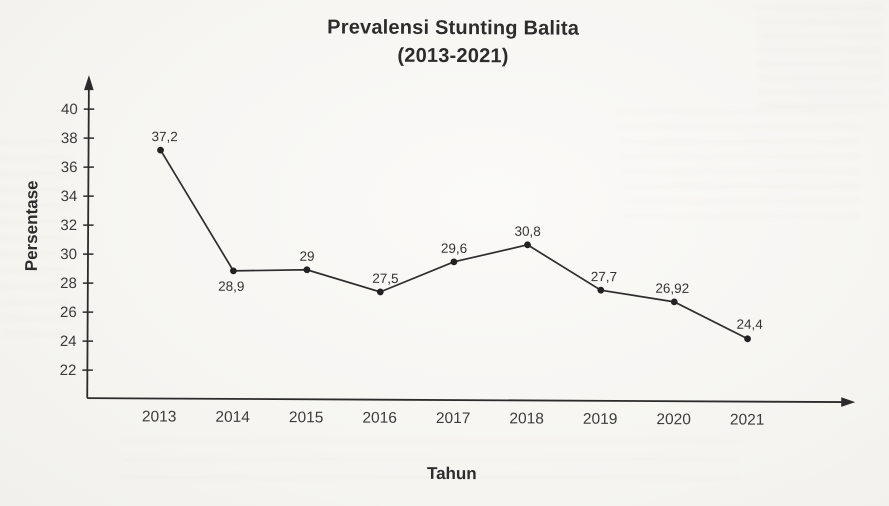 This screenshot has width=889, height=506. Describe the element at coordinates (453, 418) in the screenshot. I see `x-tick-label: 2017` at that location.